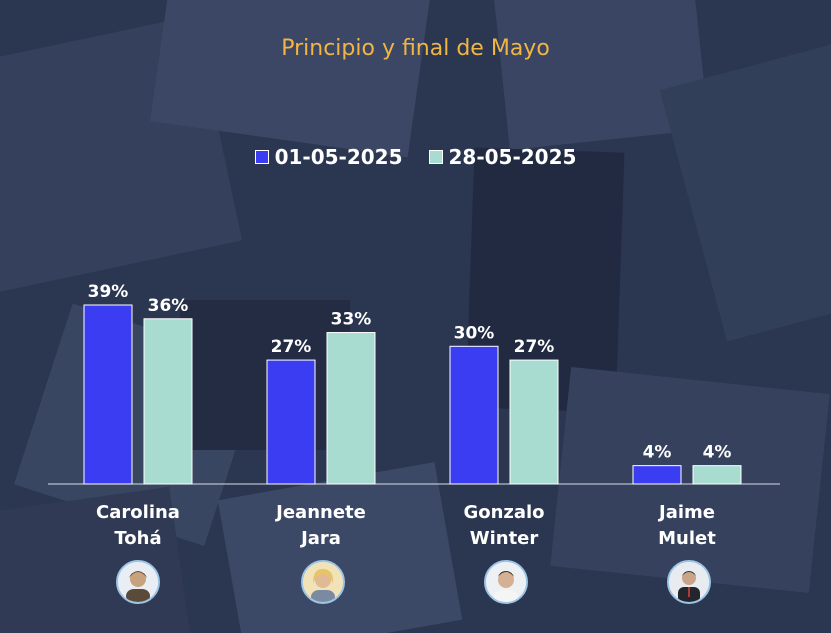  I want to click on legend-item-series-1: 01-05-2025, so click(328, 157).